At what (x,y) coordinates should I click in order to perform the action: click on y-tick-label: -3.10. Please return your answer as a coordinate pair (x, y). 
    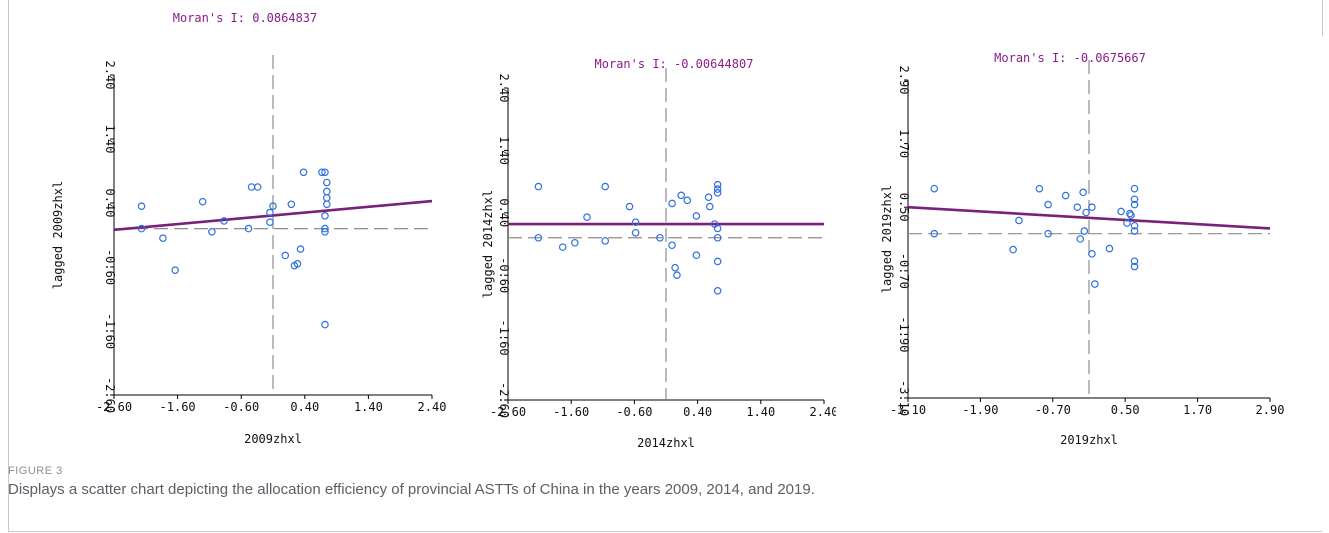
    Looking at the image, I should click on (904, 398).